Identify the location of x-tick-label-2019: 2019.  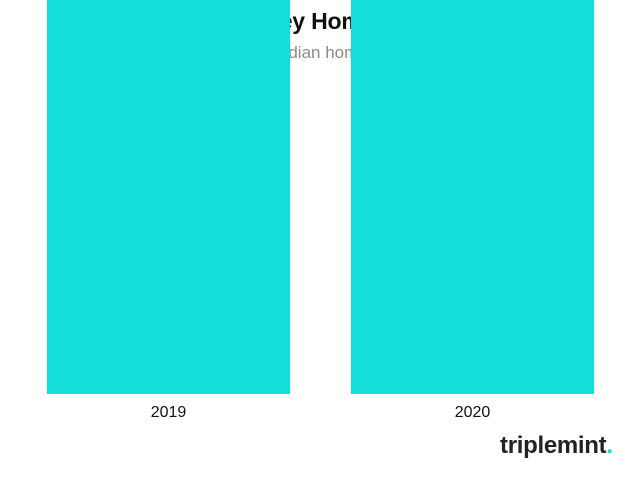
(169, 412).